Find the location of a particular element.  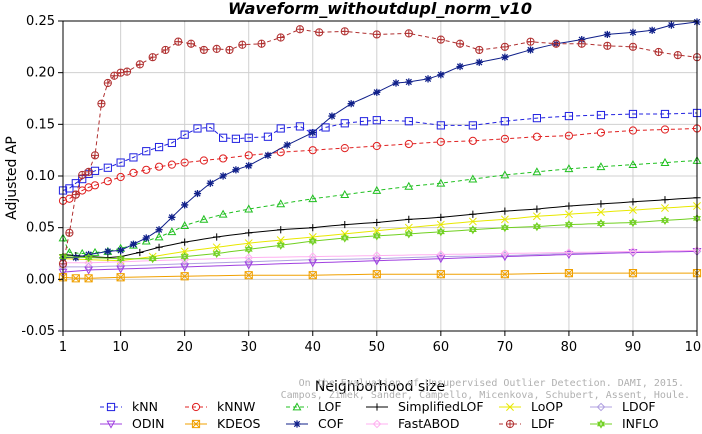

y-axis-title: Adjusted AP is located at coordinates (12, 178).